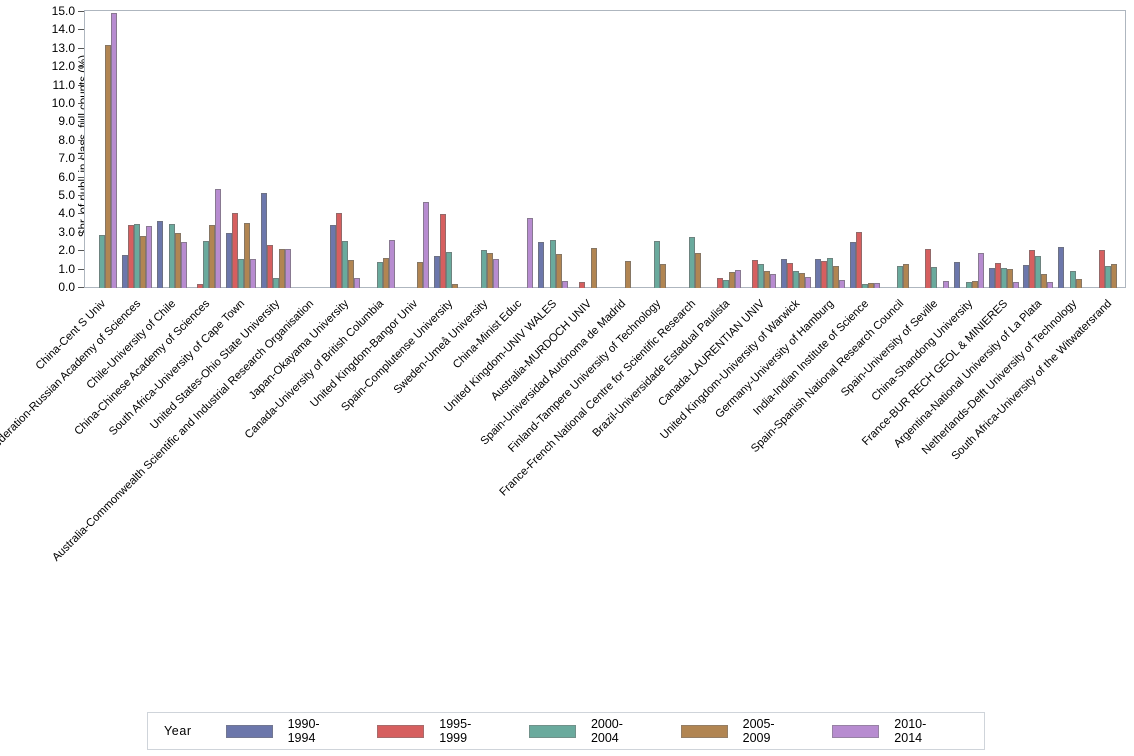  I want to click on y-tick-label: 6.0, so click(66, 176).